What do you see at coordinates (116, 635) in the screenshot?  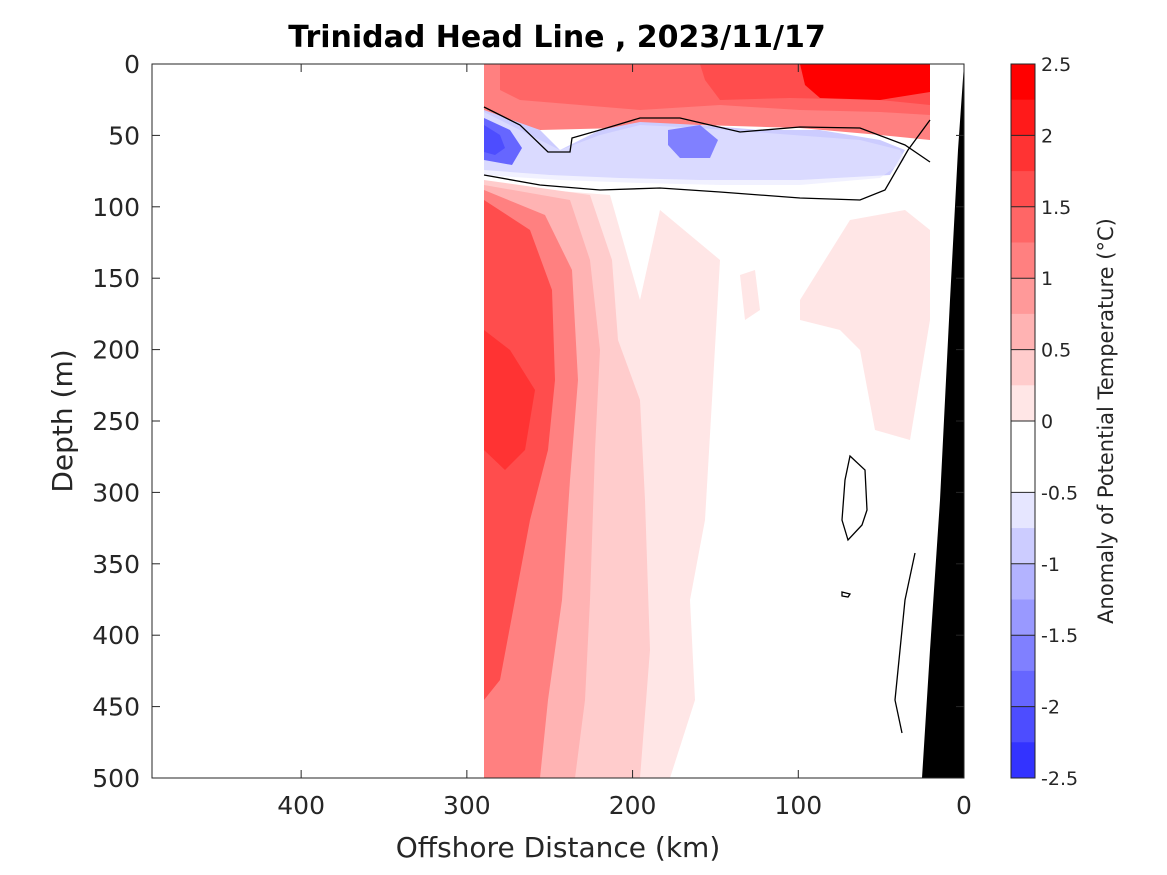 I see `y-tick-label: 400` at bounding box center [116, 635].